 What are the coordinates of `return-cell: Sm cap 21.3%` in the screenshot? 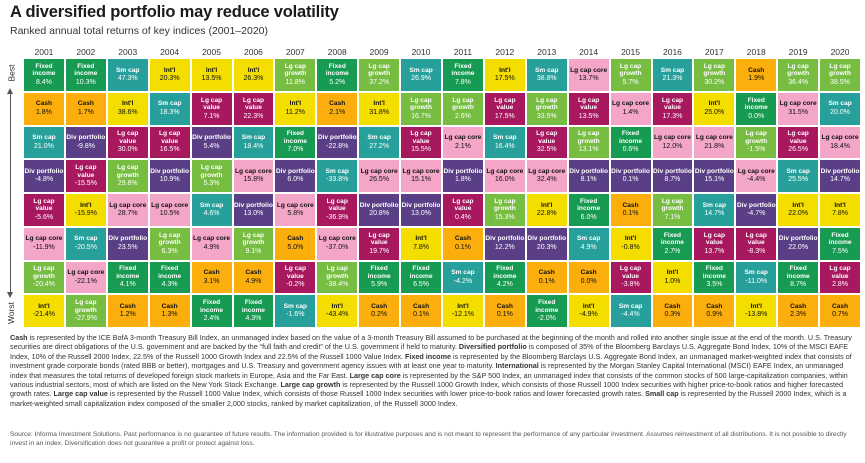 It's located at (672, 75).